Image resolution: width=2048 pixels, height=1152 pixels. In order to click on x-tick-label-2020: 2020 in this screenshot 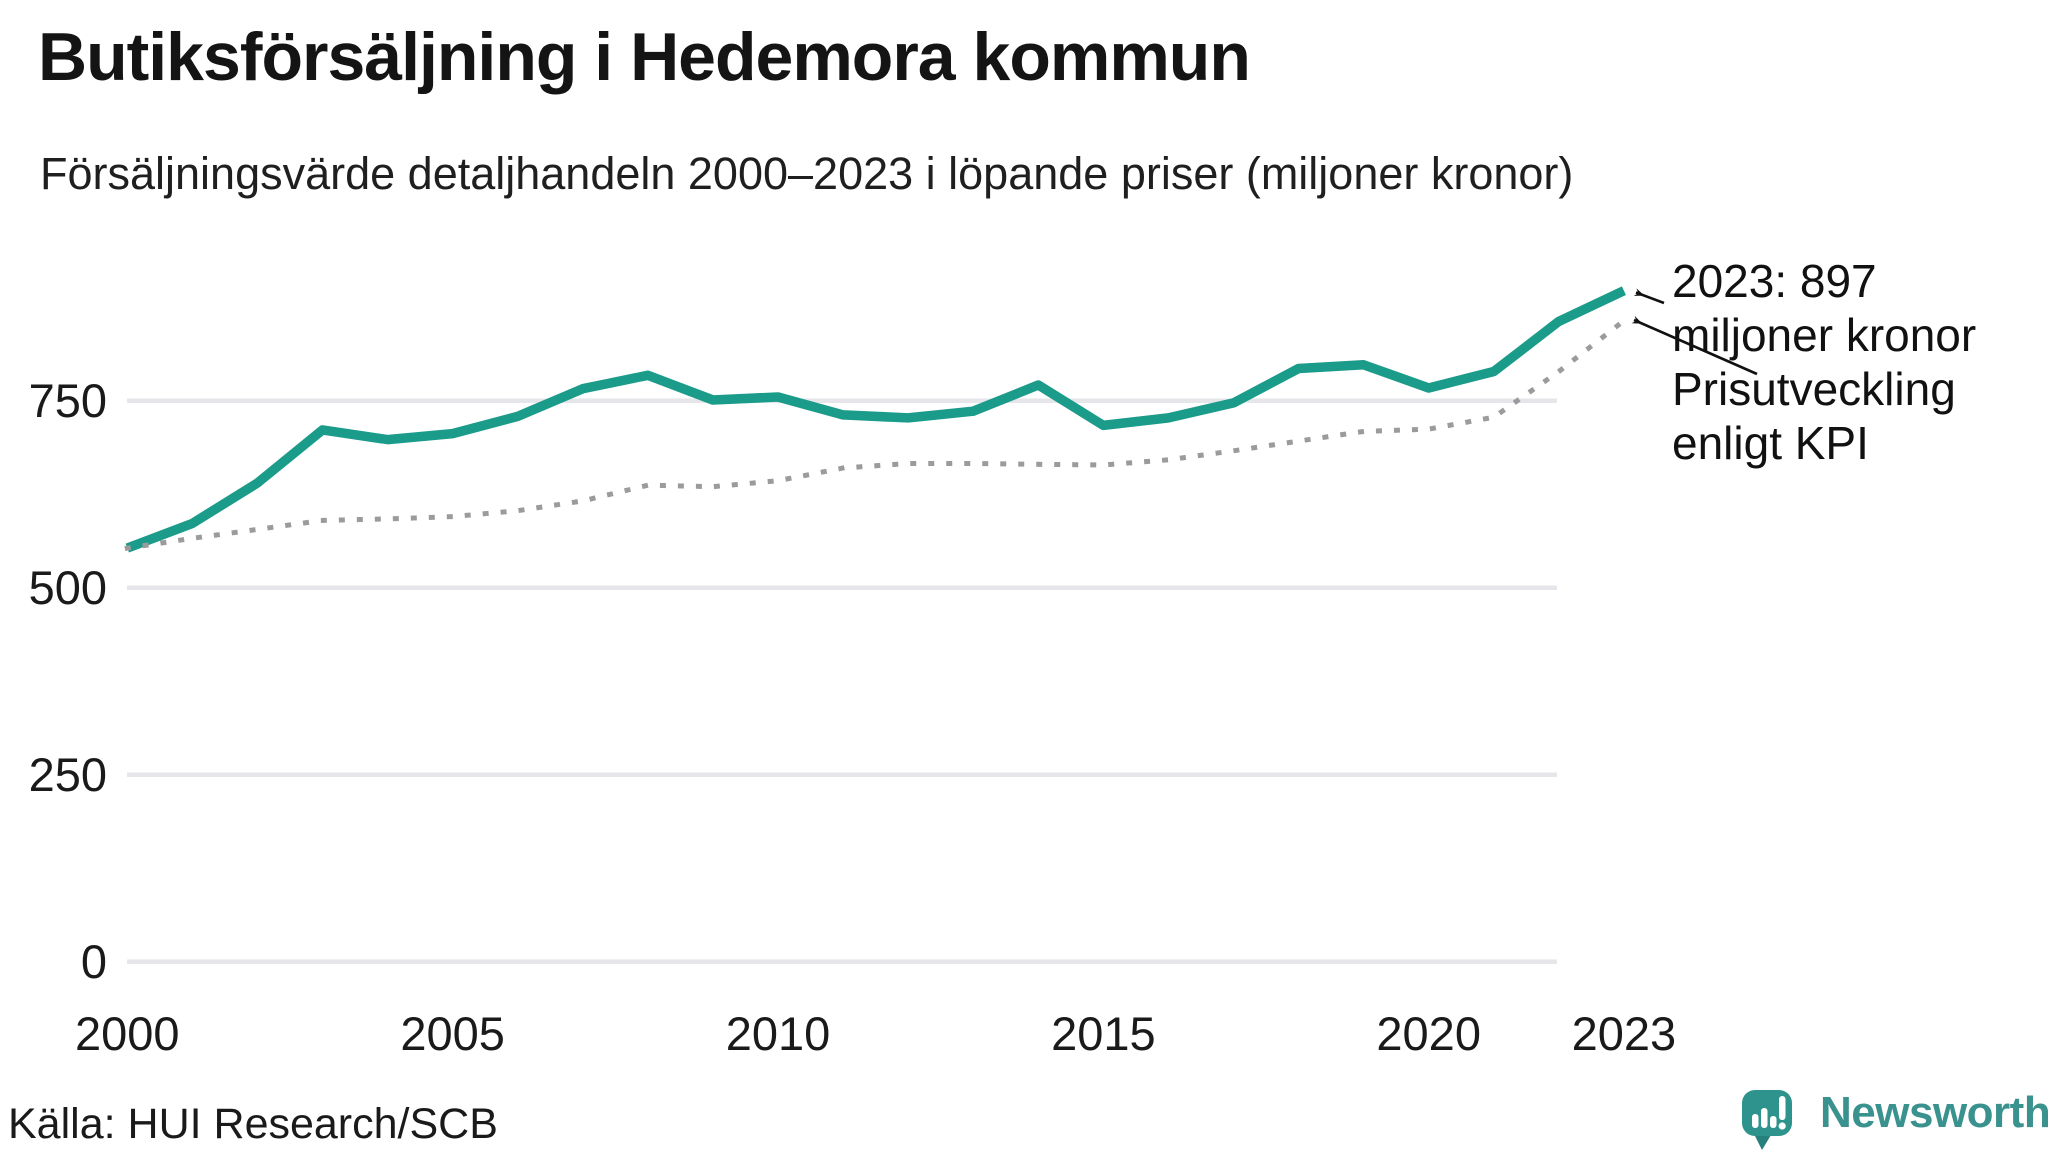, I will do `click(1428, 1033)`.